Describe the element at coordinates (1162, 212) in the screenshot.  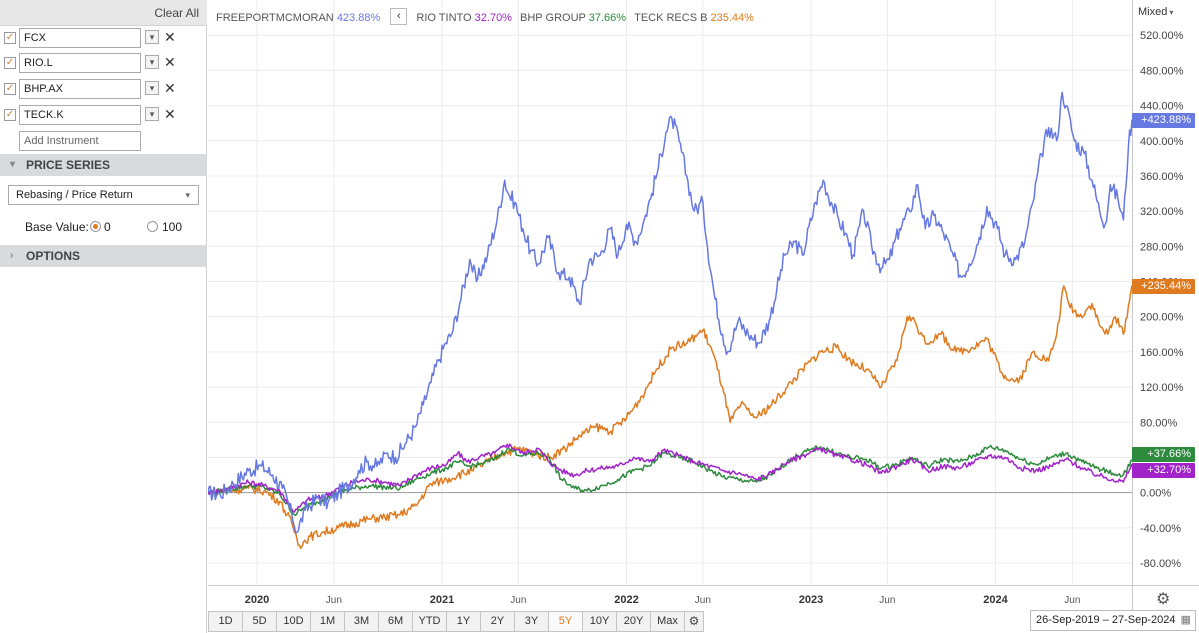
I see `y-tick-label: 320.00%` at that location.